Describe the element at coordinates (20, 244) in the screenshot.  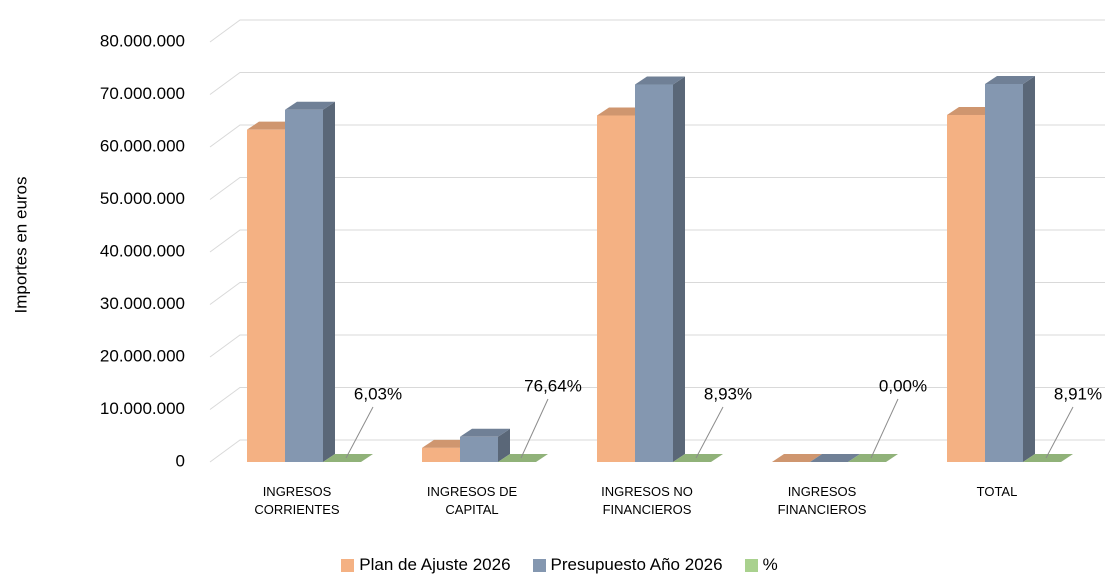
I see `y-axis-title: Importes en euros` at that location.